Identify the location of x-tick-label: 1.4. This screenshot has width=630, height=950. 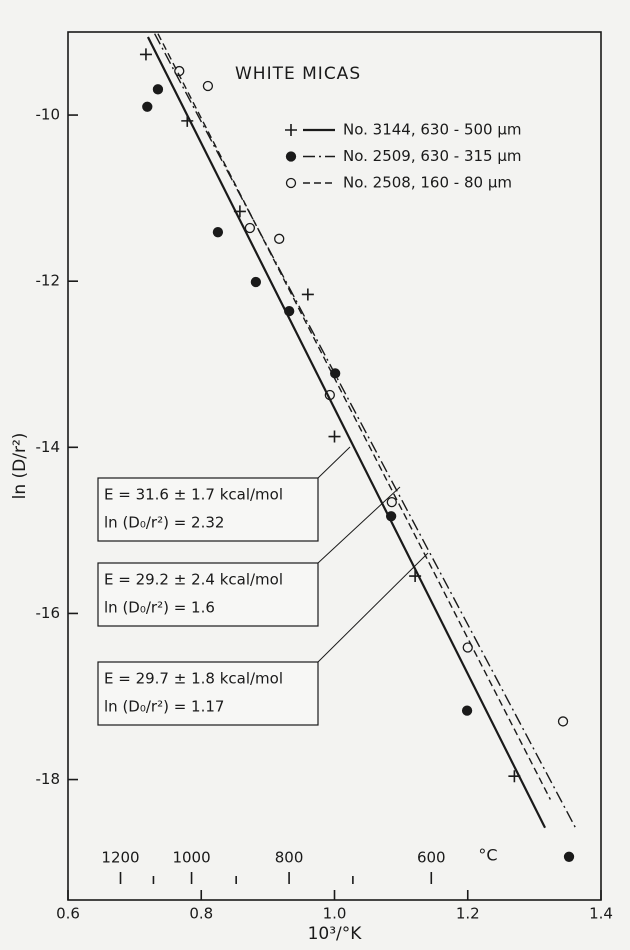
(601, 914).